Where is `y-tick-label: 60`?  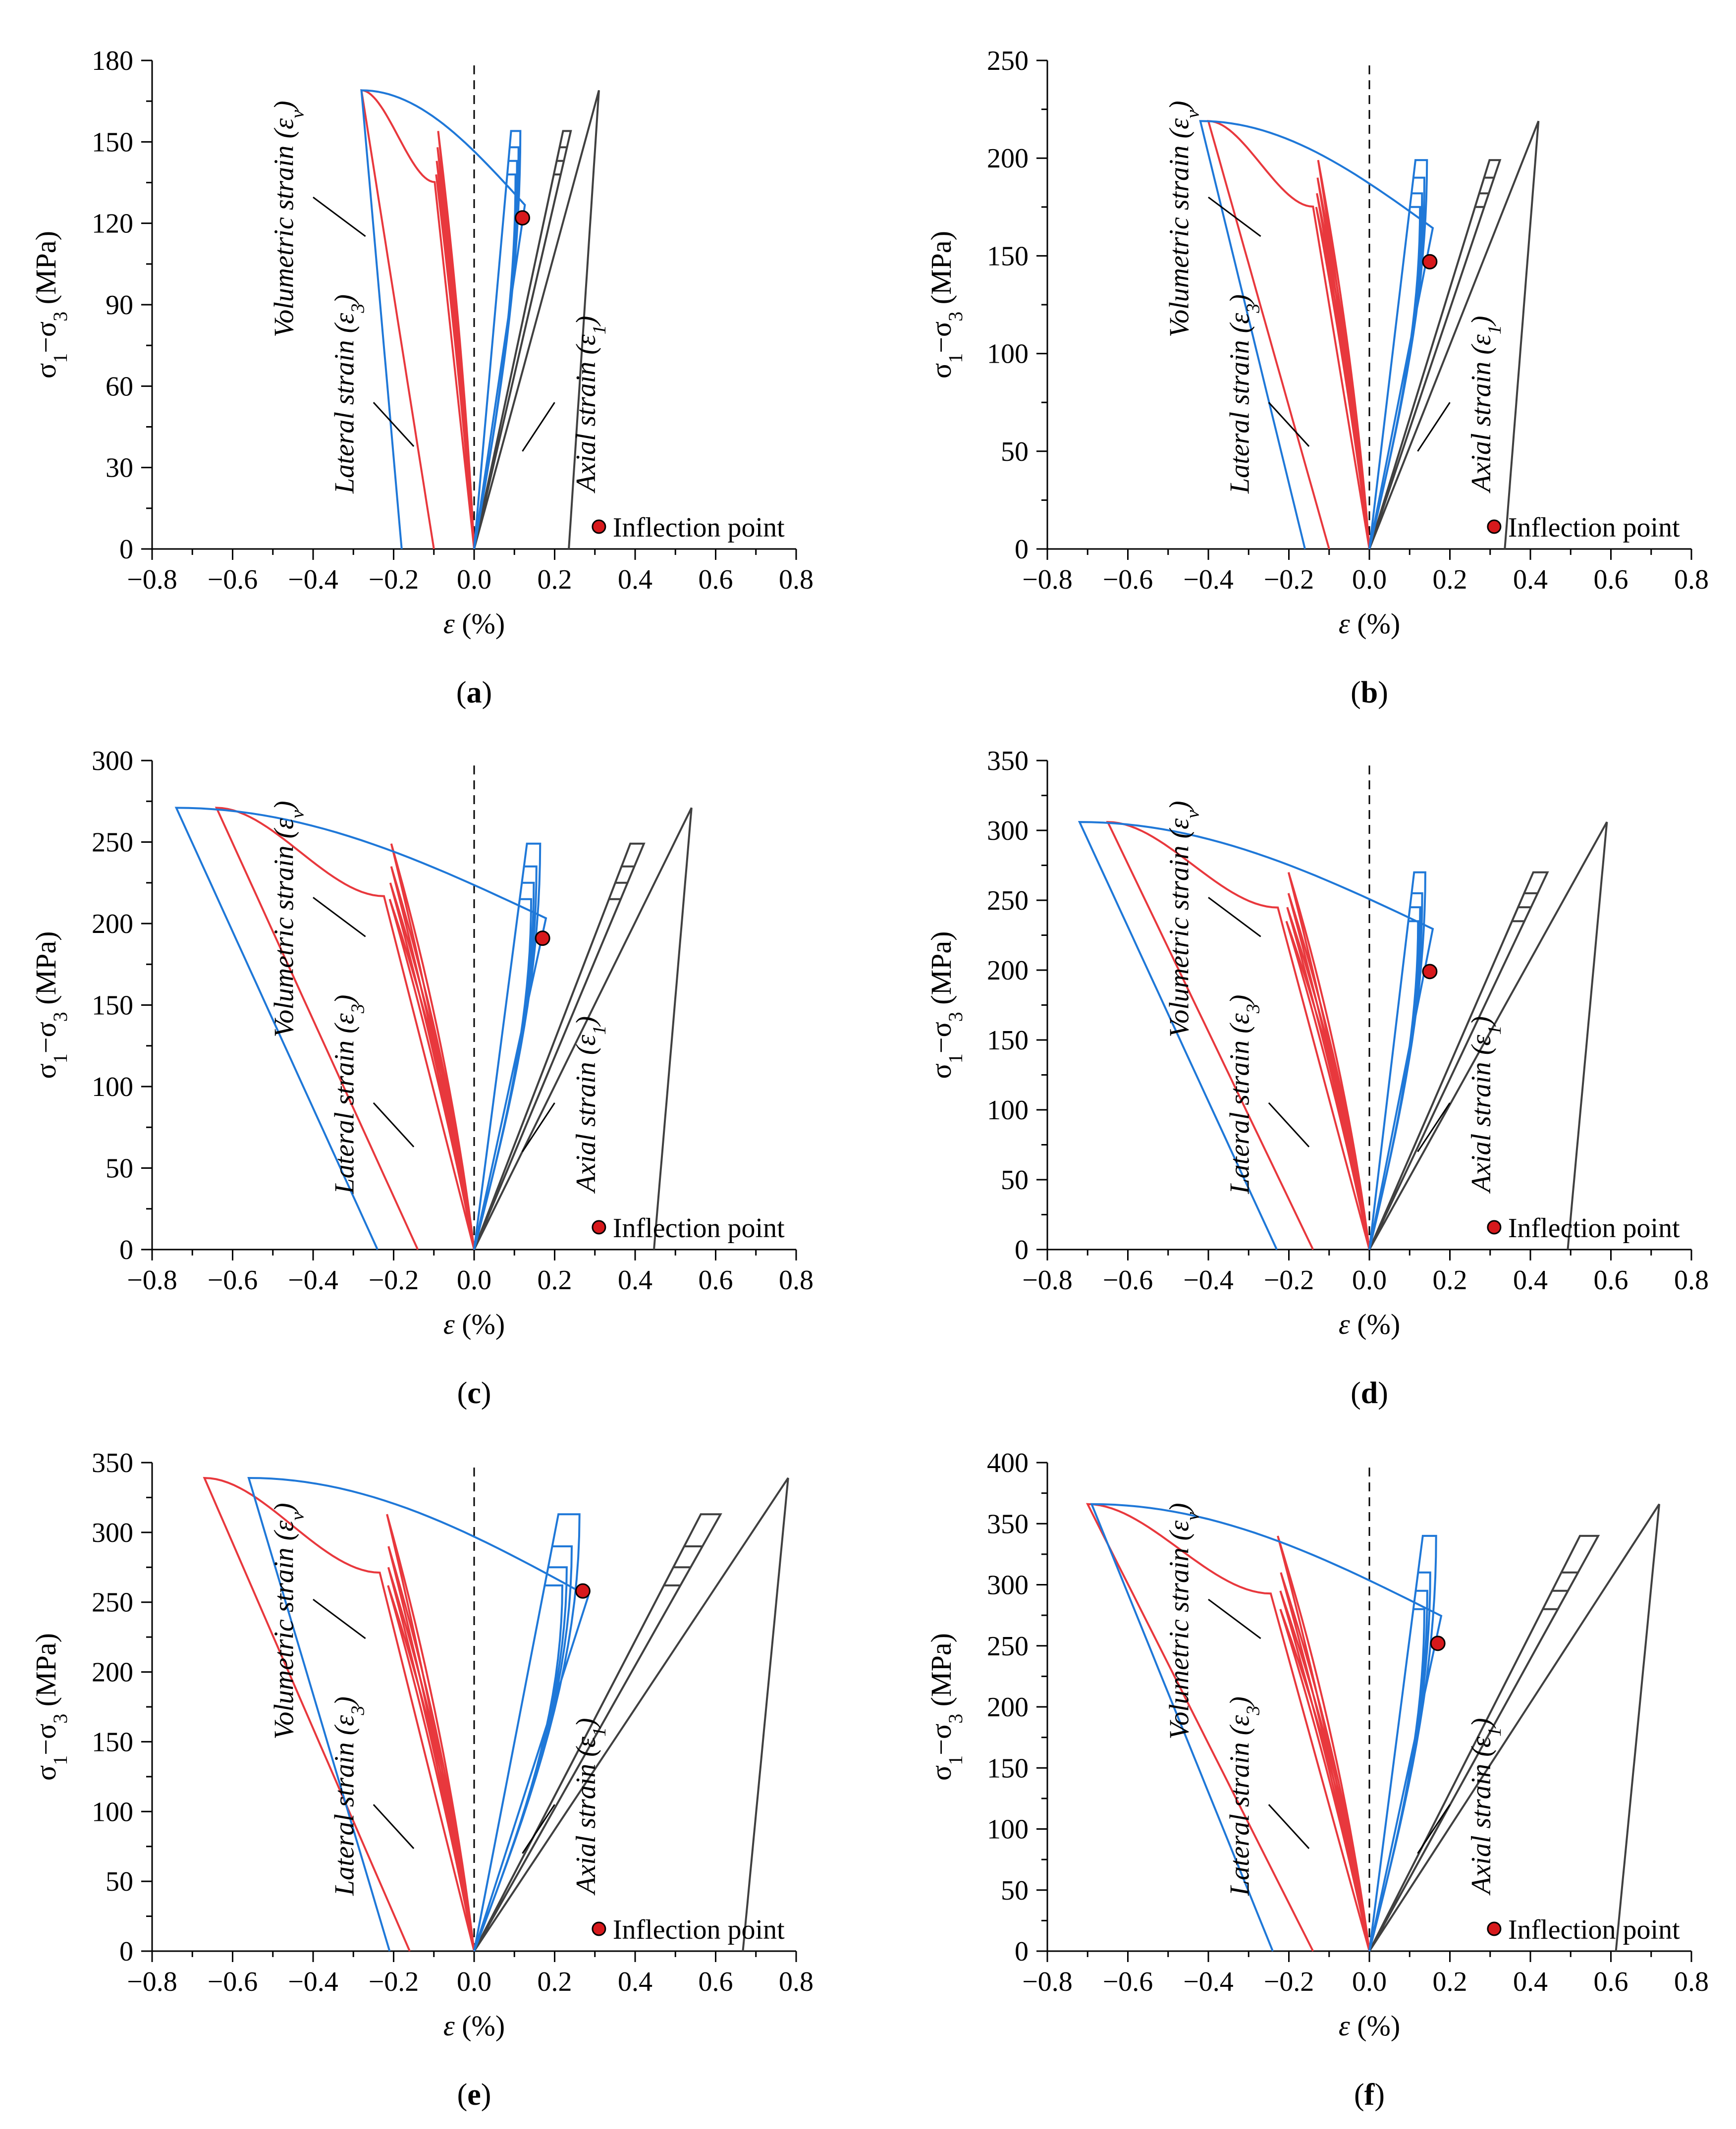
y-tick-label: 60 is located at coordinates (119, 386).